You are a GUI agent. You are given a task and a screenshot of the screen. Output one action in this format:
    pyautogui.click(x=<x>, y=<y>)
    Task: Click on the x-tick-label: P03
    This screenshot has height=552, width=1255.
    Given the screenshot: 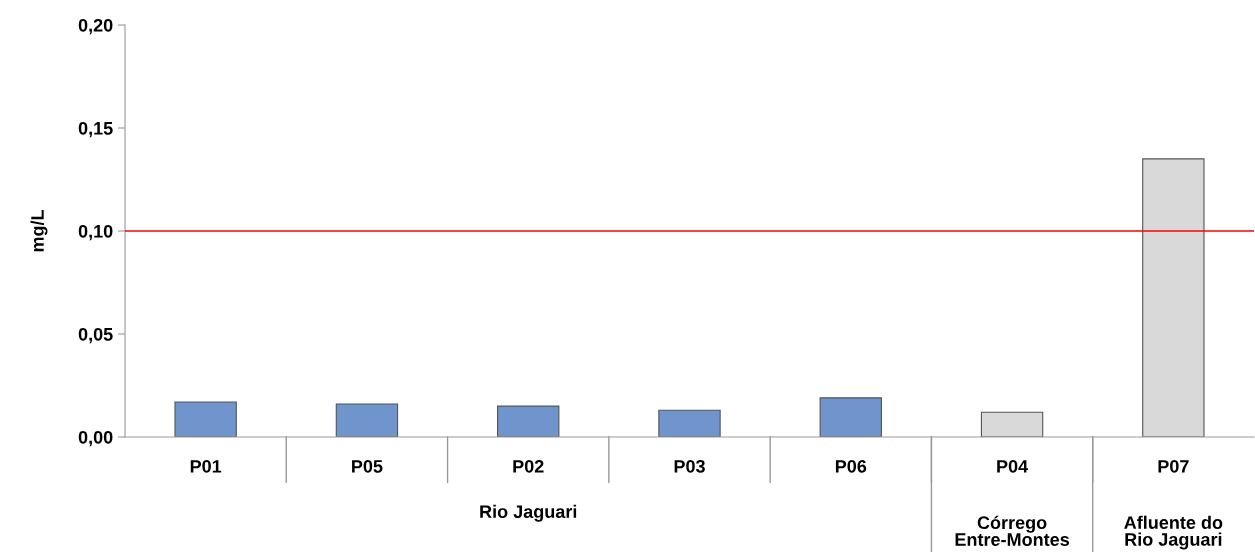 What is the action you would take?
    pyautogui.click(x=689, y=466)
    